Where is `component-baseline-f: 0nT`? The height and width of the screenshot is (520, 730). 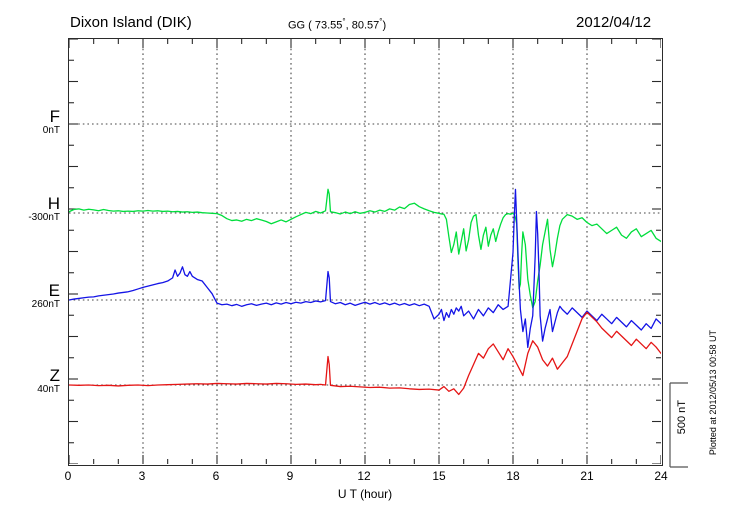
component-baseline-f: 0nT is located at coordinates (51, 130).